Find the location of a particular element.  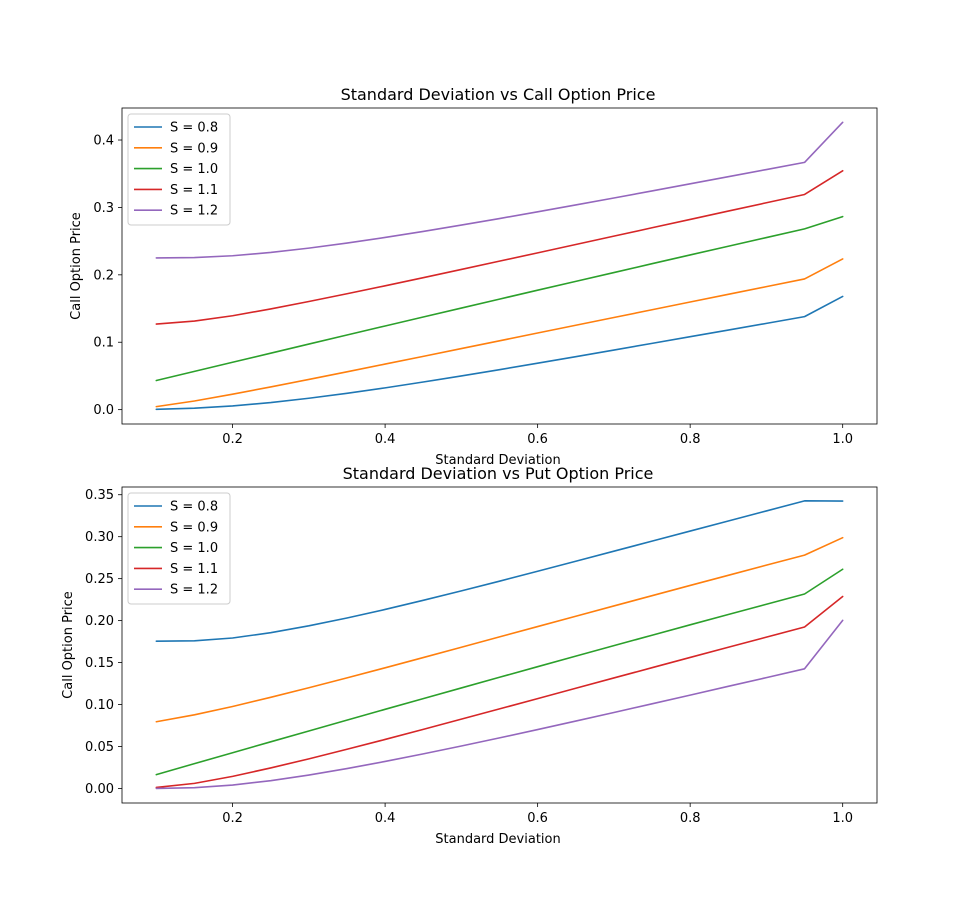

put-legend-label: S = 1.0 is located at coordinates (194, 548).